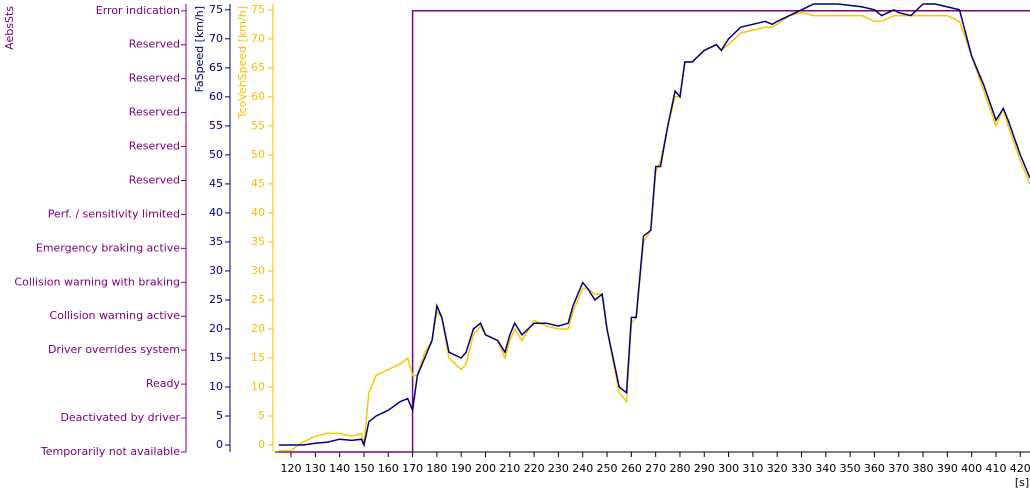 The image size is (1030, 491). I want to click on y-tick-label: Temporarily not available, so click(110, 451).